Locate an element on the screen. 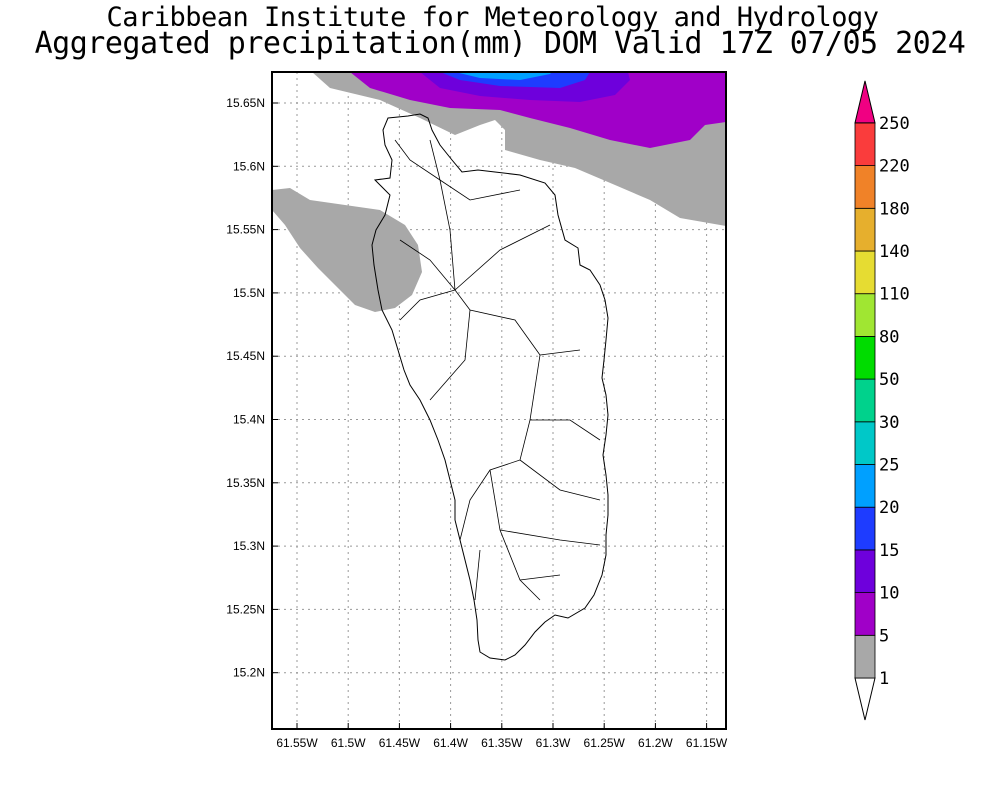  lon-tick-label: 61.3W is located at coordinates (553, 743).